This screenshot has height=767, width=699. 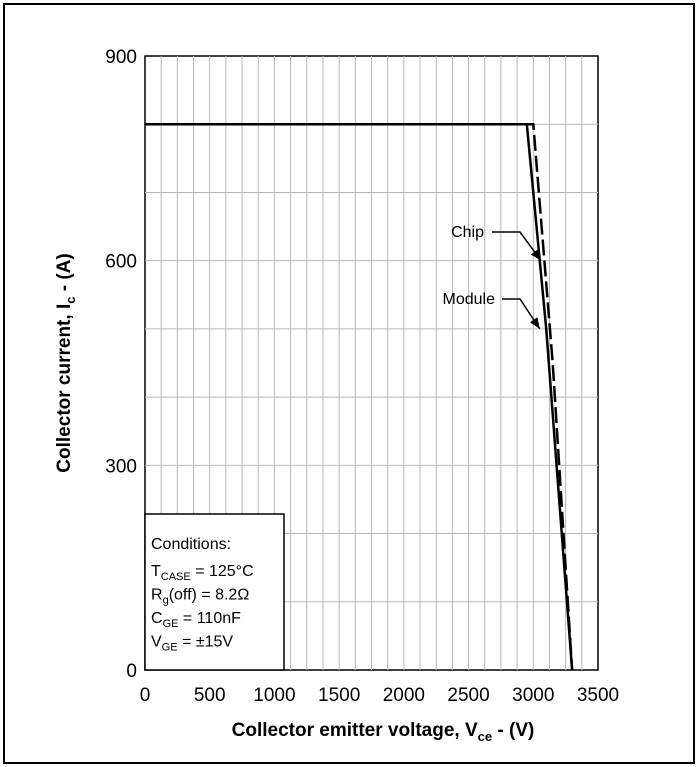 What do you see at coordinates (383, 732) in the screenshot?
I see `x-axis-title: Collector emitter voltage, Vce - (V)` at bounding box center [383, 732].